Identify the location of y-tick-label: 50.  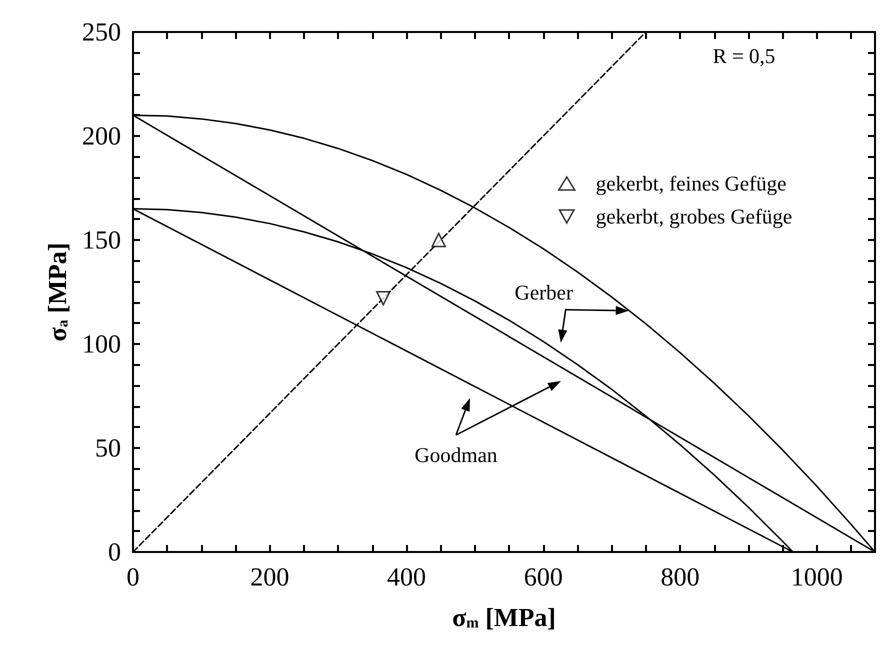
(108, 448).